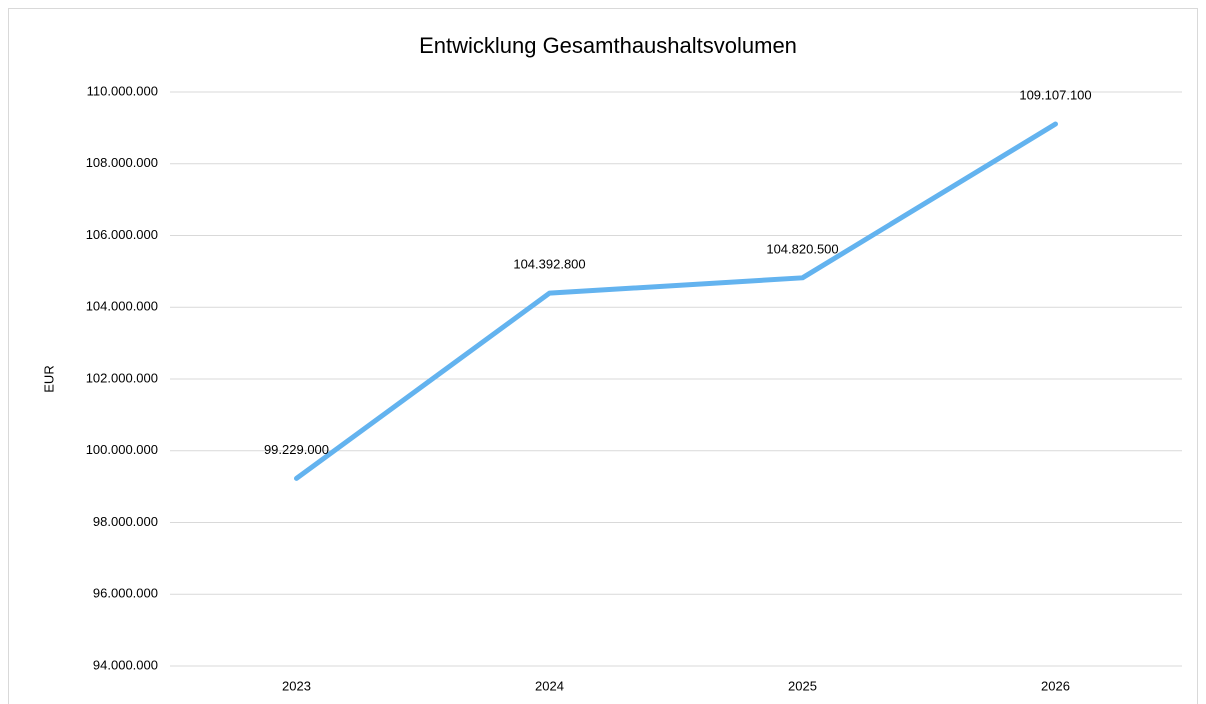 The height and width of the screenshot is (704, 1206). I want to click on x-tick-label: 2024, so click(549, 685).